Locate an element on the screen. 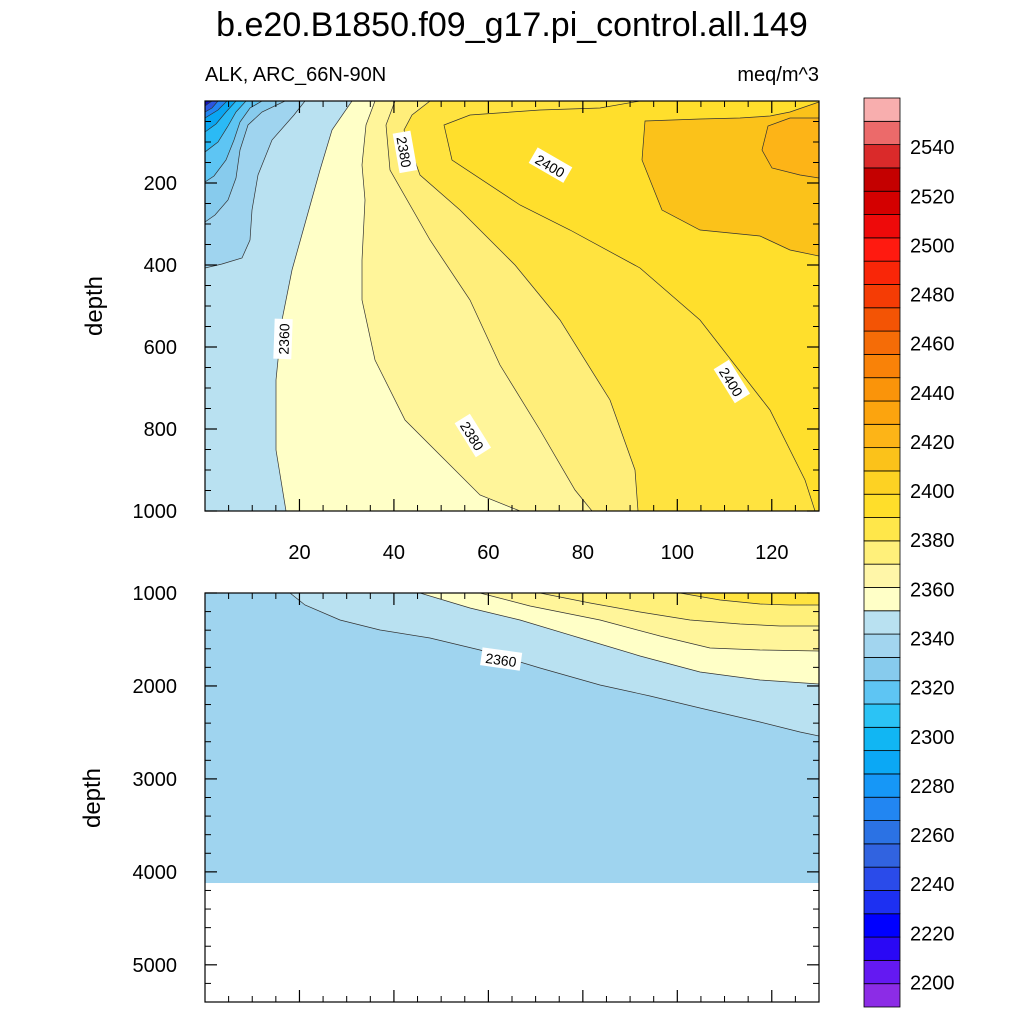 The width and height of the screenshot is (1024, 1024). lower-ytick-label: 3000 is located at coordinates (155, 780).